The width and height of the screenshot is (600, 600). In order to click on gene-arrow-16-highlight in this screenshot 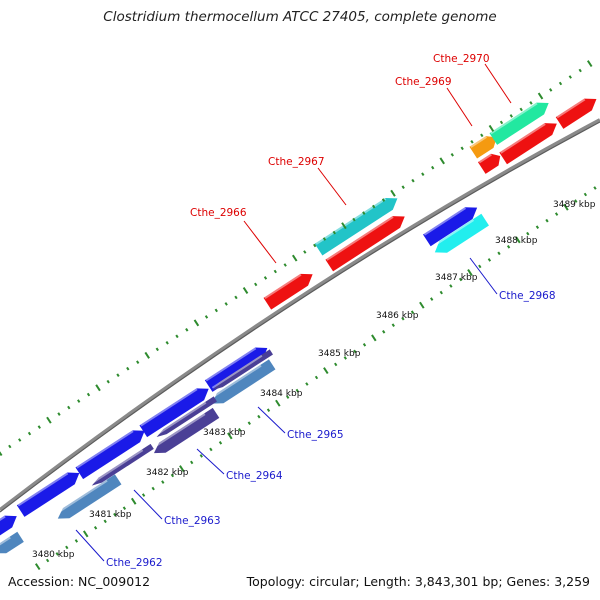, I will do `click(445, 221)`.